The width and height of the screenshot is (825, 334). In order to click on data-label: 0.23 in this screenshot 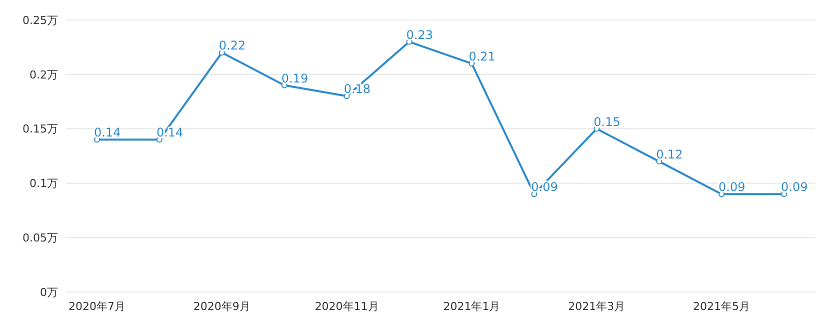, I will do `click(419, 35)`.